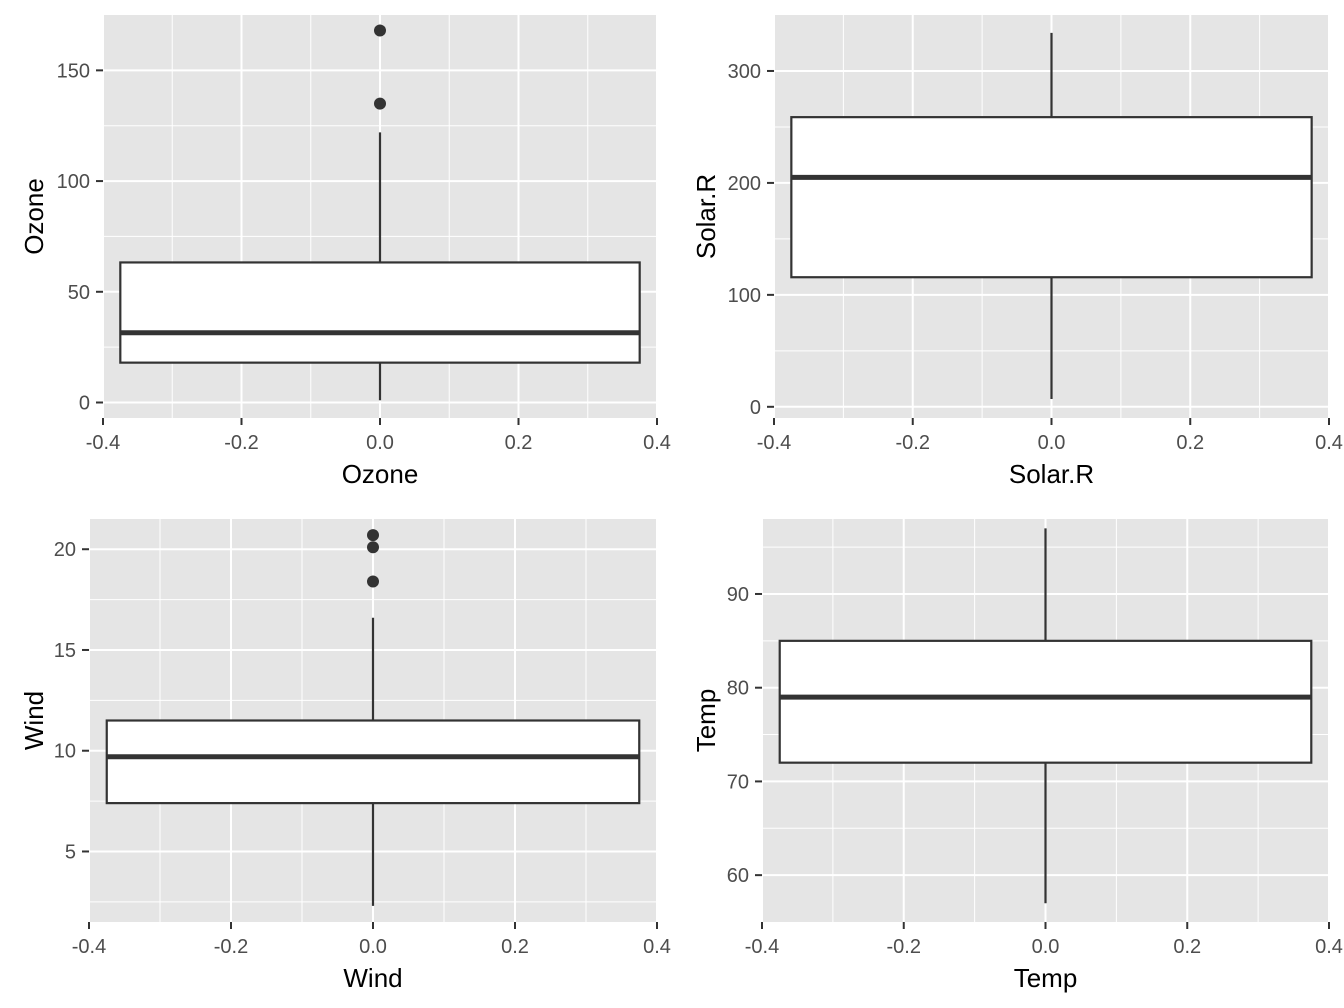 The height and width of the screenshot is (1008, 1344). I want to click on x-axis-title: Temp, so click(1046, 978).